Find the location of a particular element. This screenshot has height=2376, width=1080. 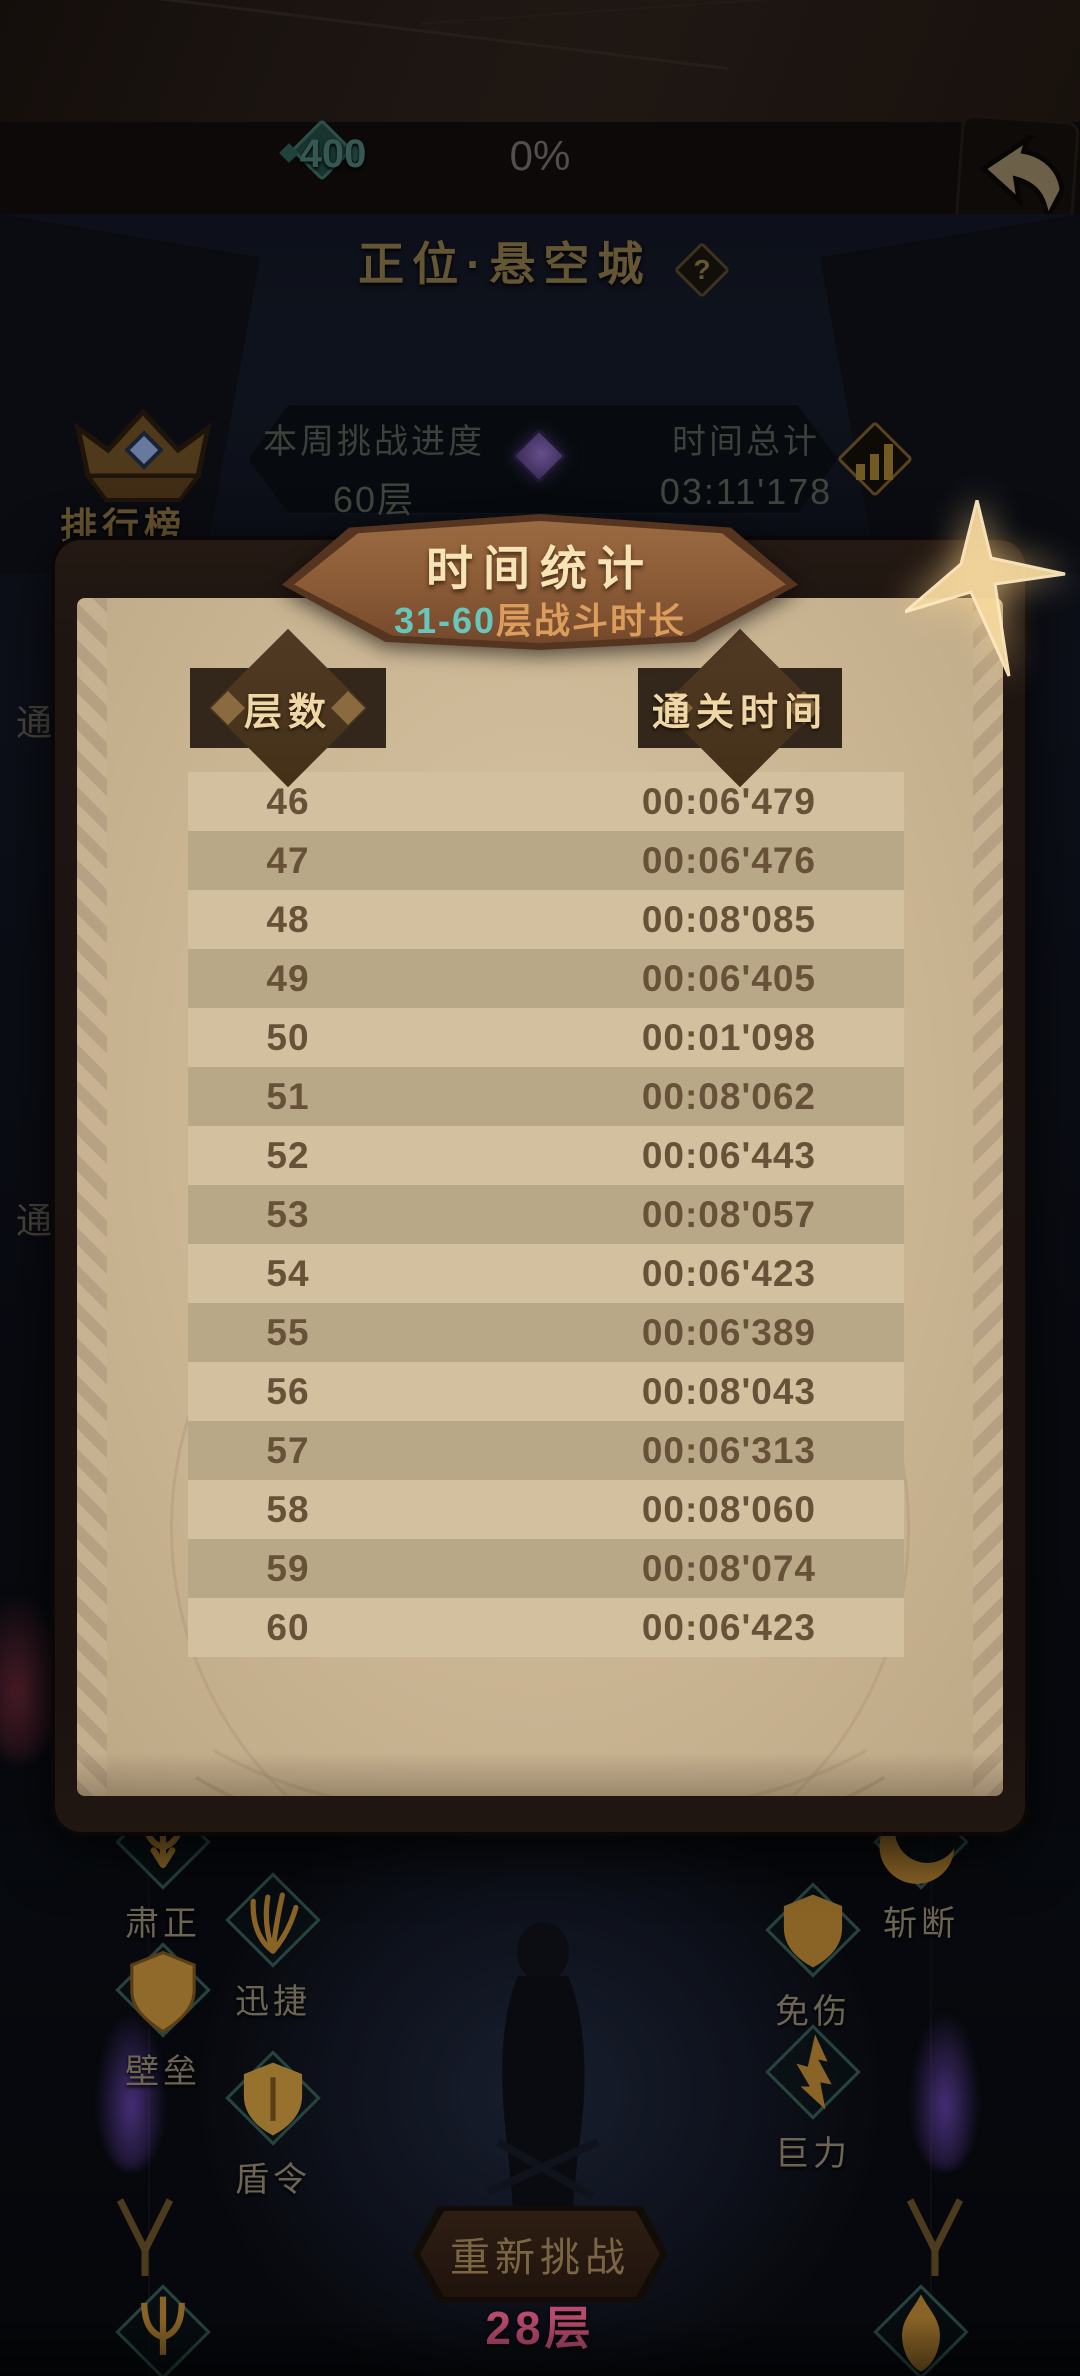

retry-button: 重新挑战 is located at coordinates (540, 2254).